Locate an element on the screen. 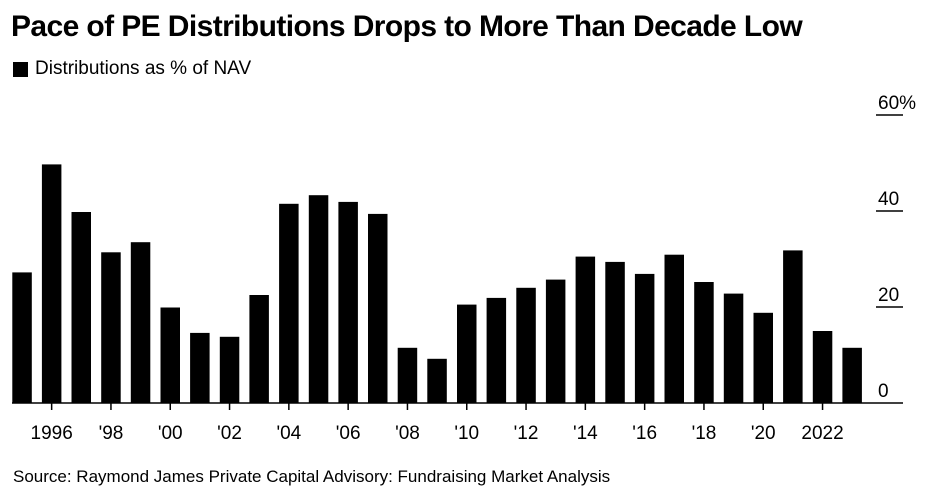  legend: Distributions as % of NAV is located at coordinates (132, 69).